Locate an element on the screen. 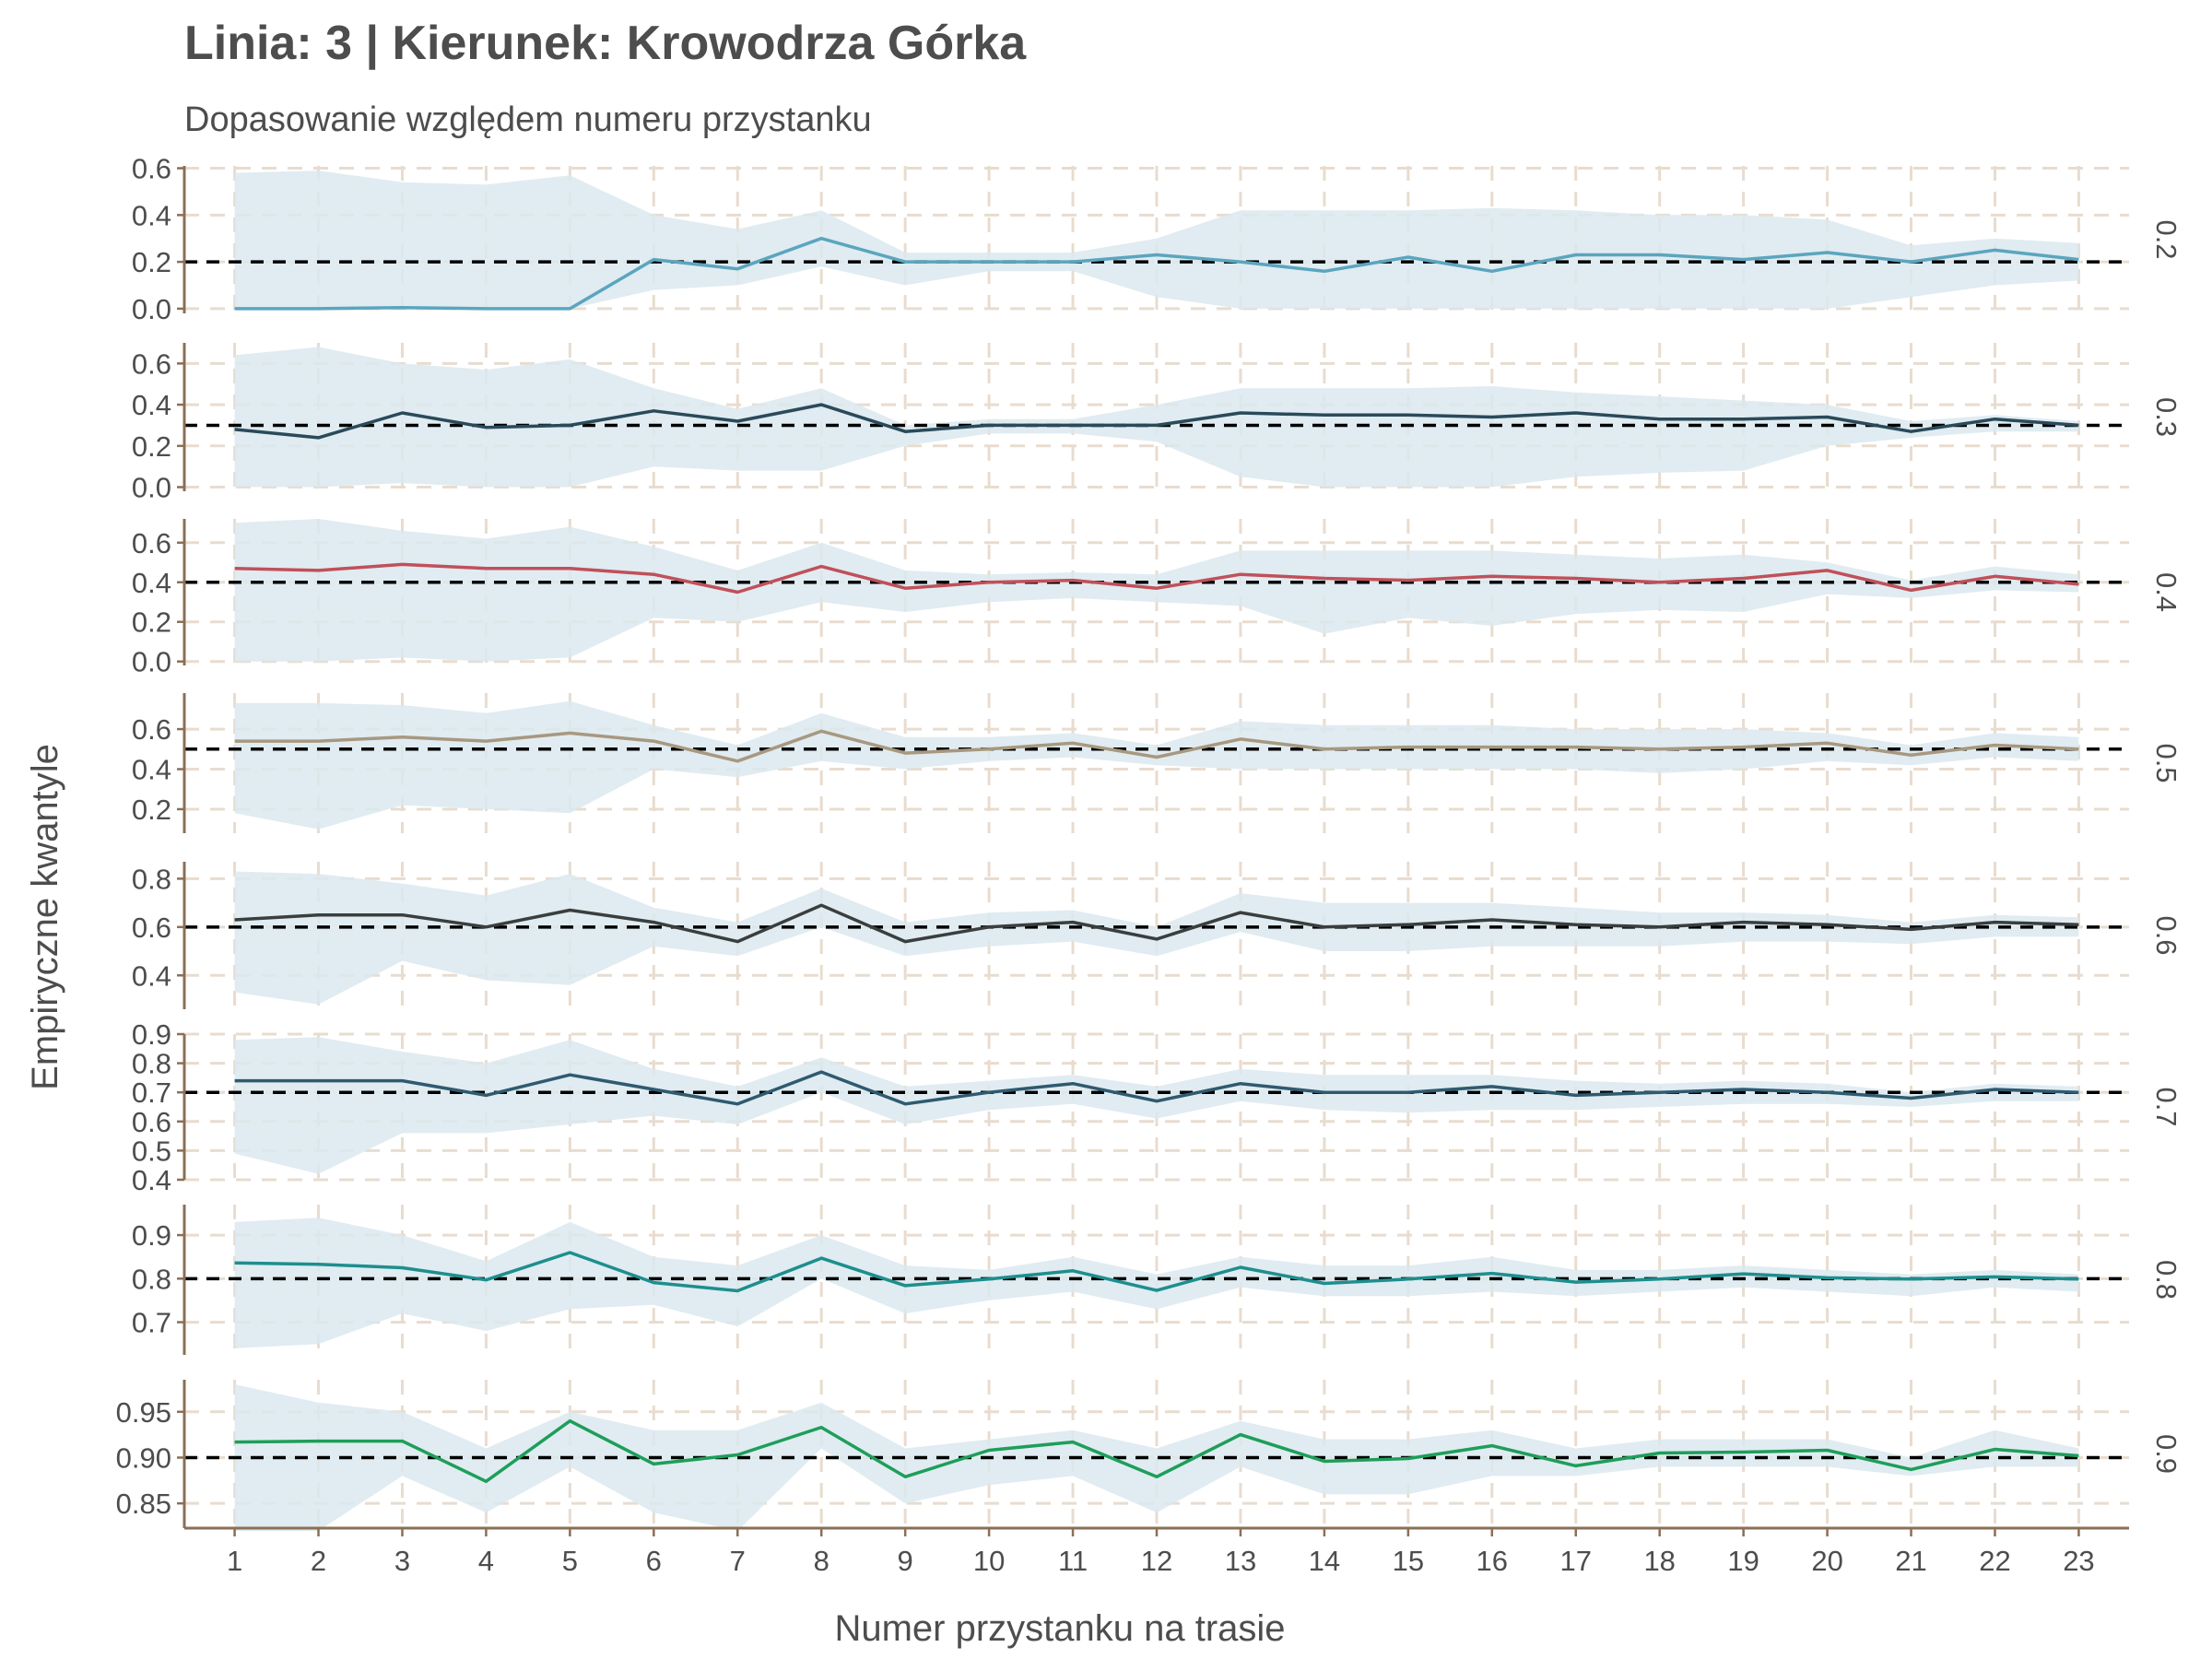  band-0.3 is located at coordinates (1156, 417).